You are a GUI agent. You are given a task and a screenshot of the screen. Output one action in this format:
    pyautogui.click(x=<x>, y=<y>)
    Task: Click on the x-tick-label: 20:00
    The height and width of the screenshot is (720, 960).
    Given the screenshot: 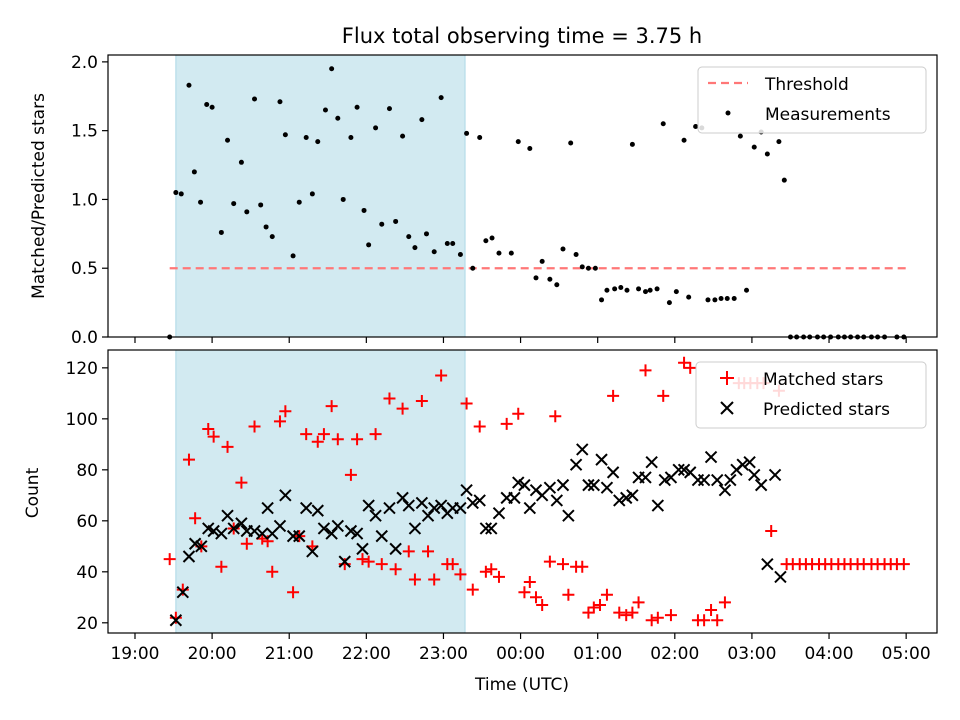 What is the action you would take?
    pyautogui.click(x=212, y=654)
    